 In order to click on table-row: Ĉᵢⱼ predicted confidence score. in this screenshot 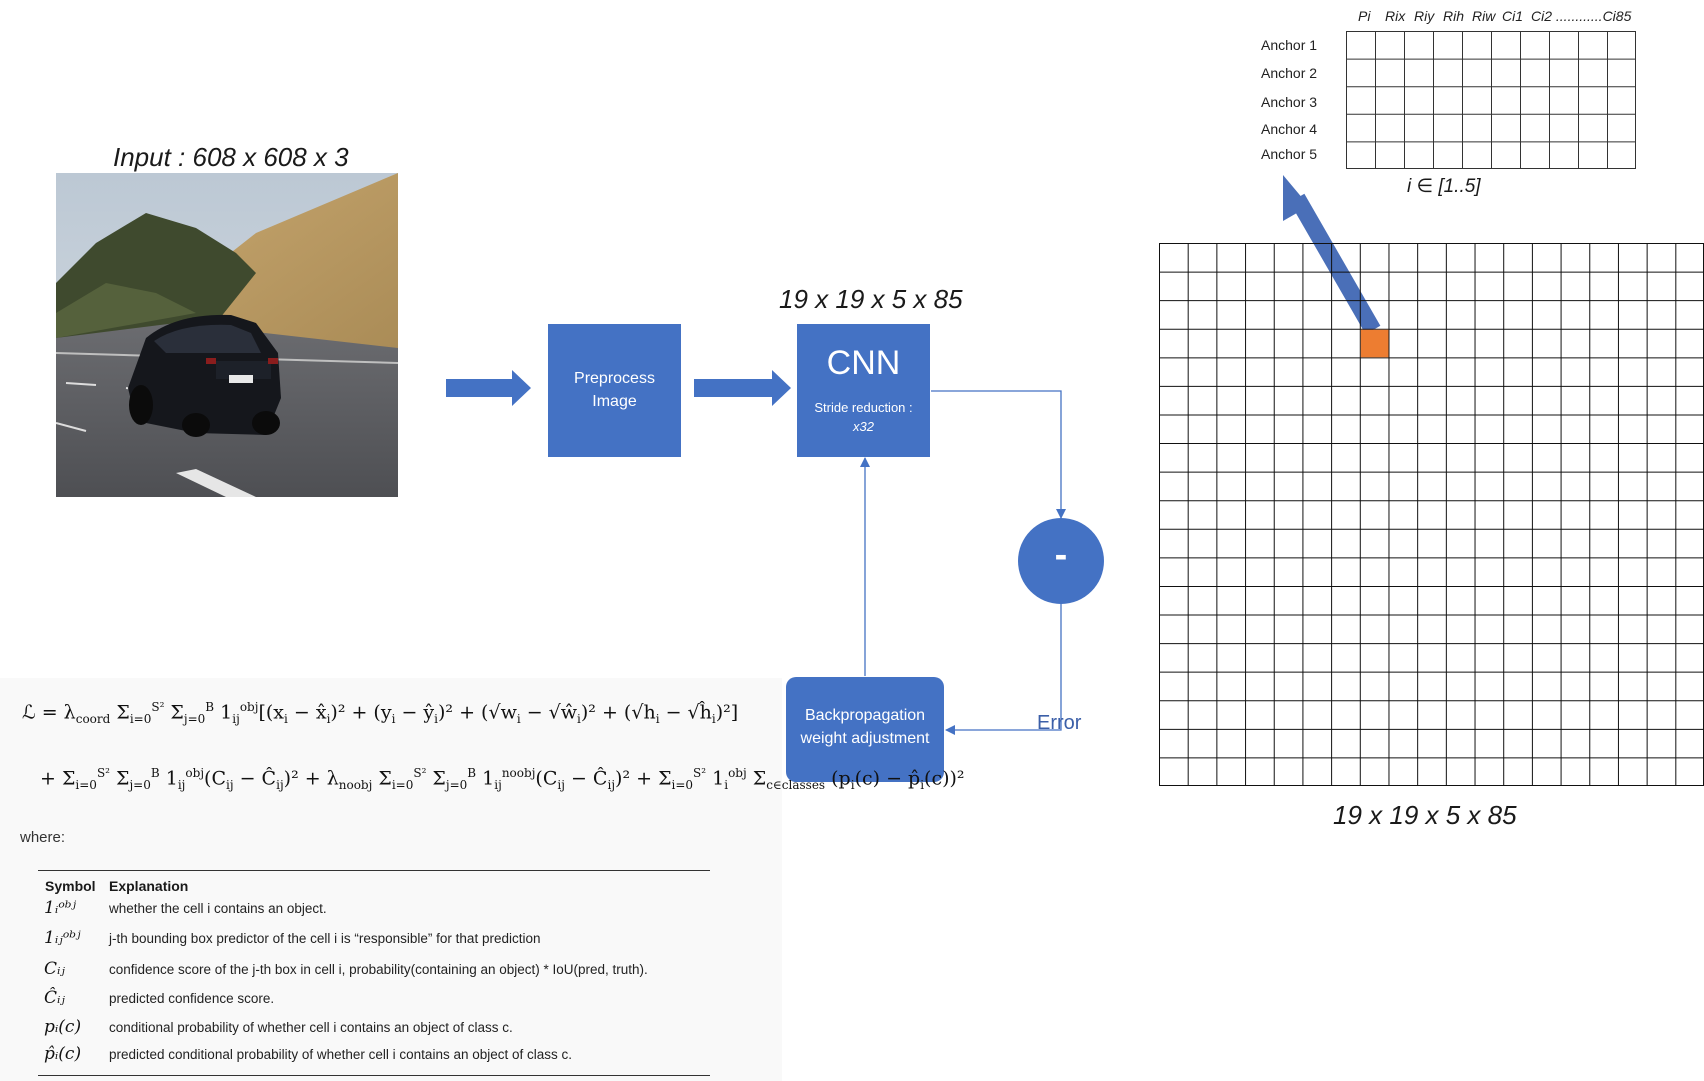, I will do `click(376, 1000)`.